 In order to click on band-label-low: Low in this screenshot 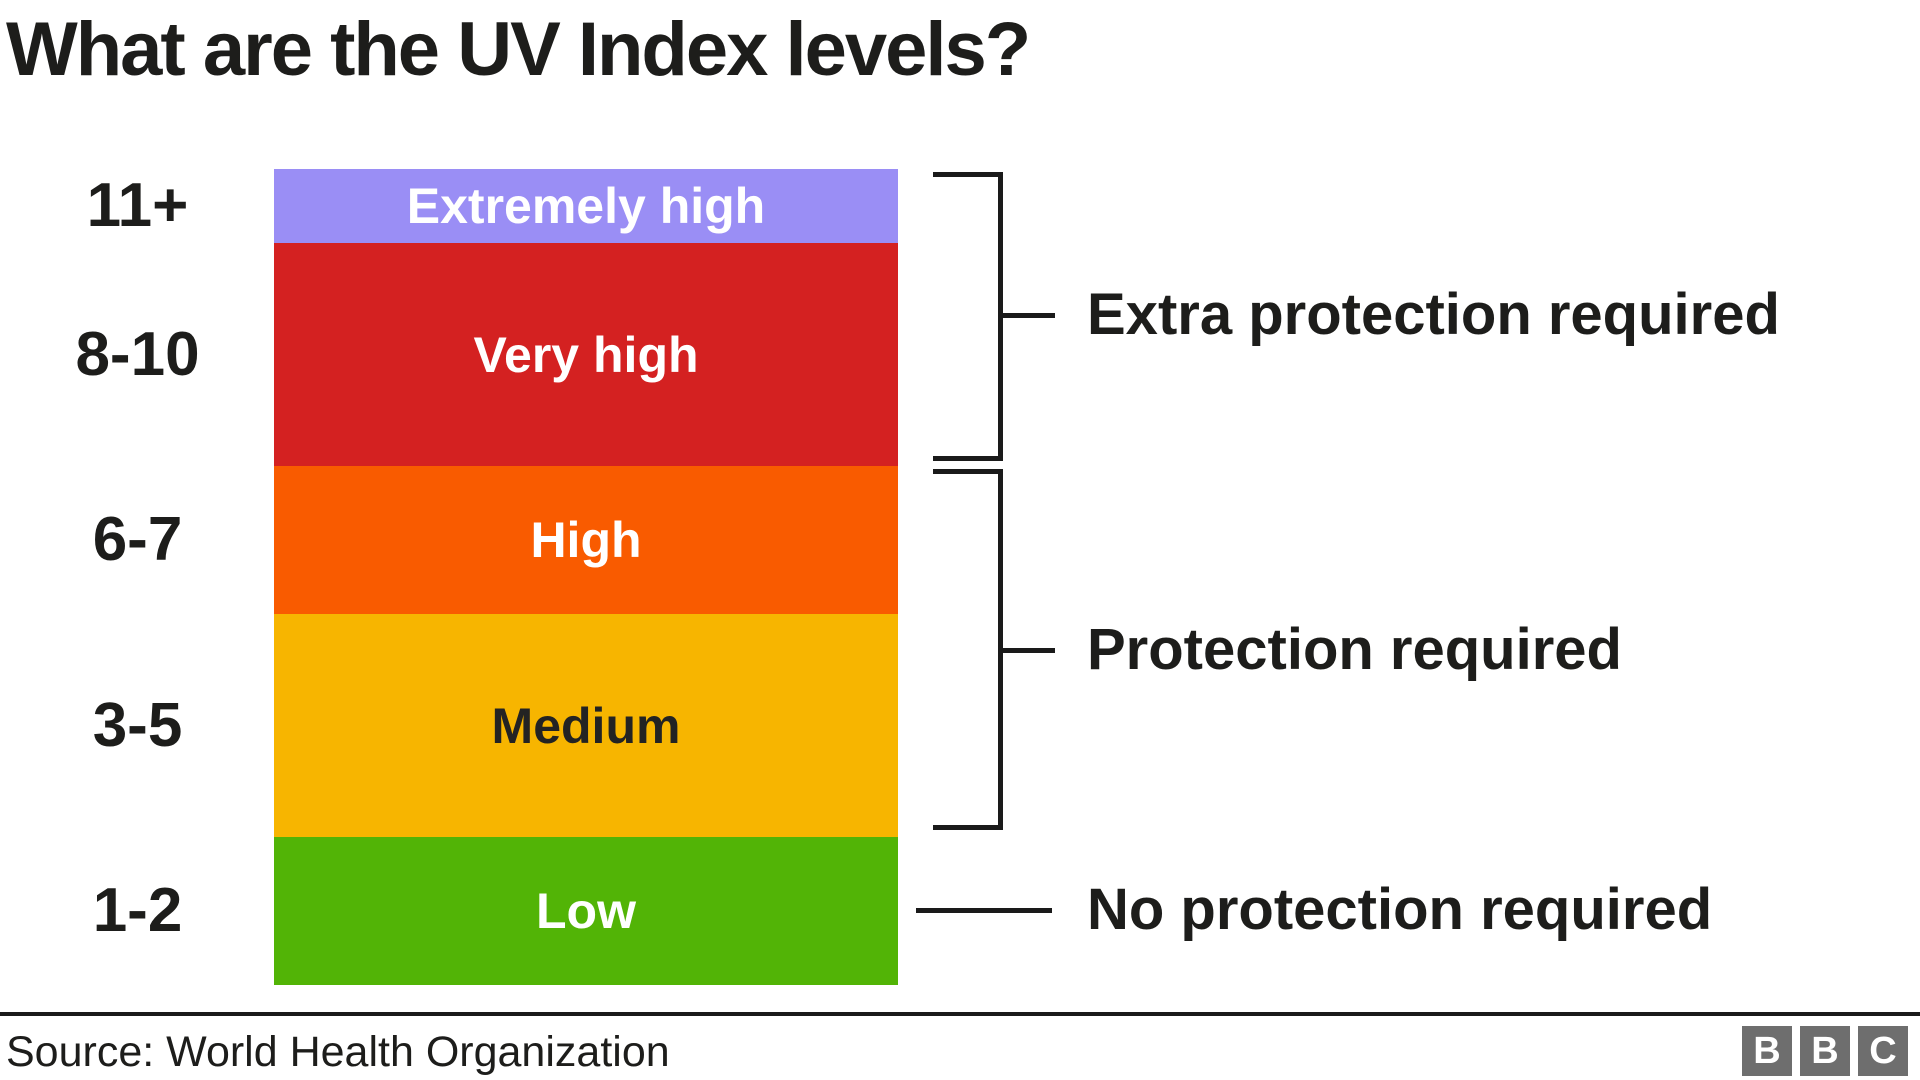, I will do `click(586, 911)`.